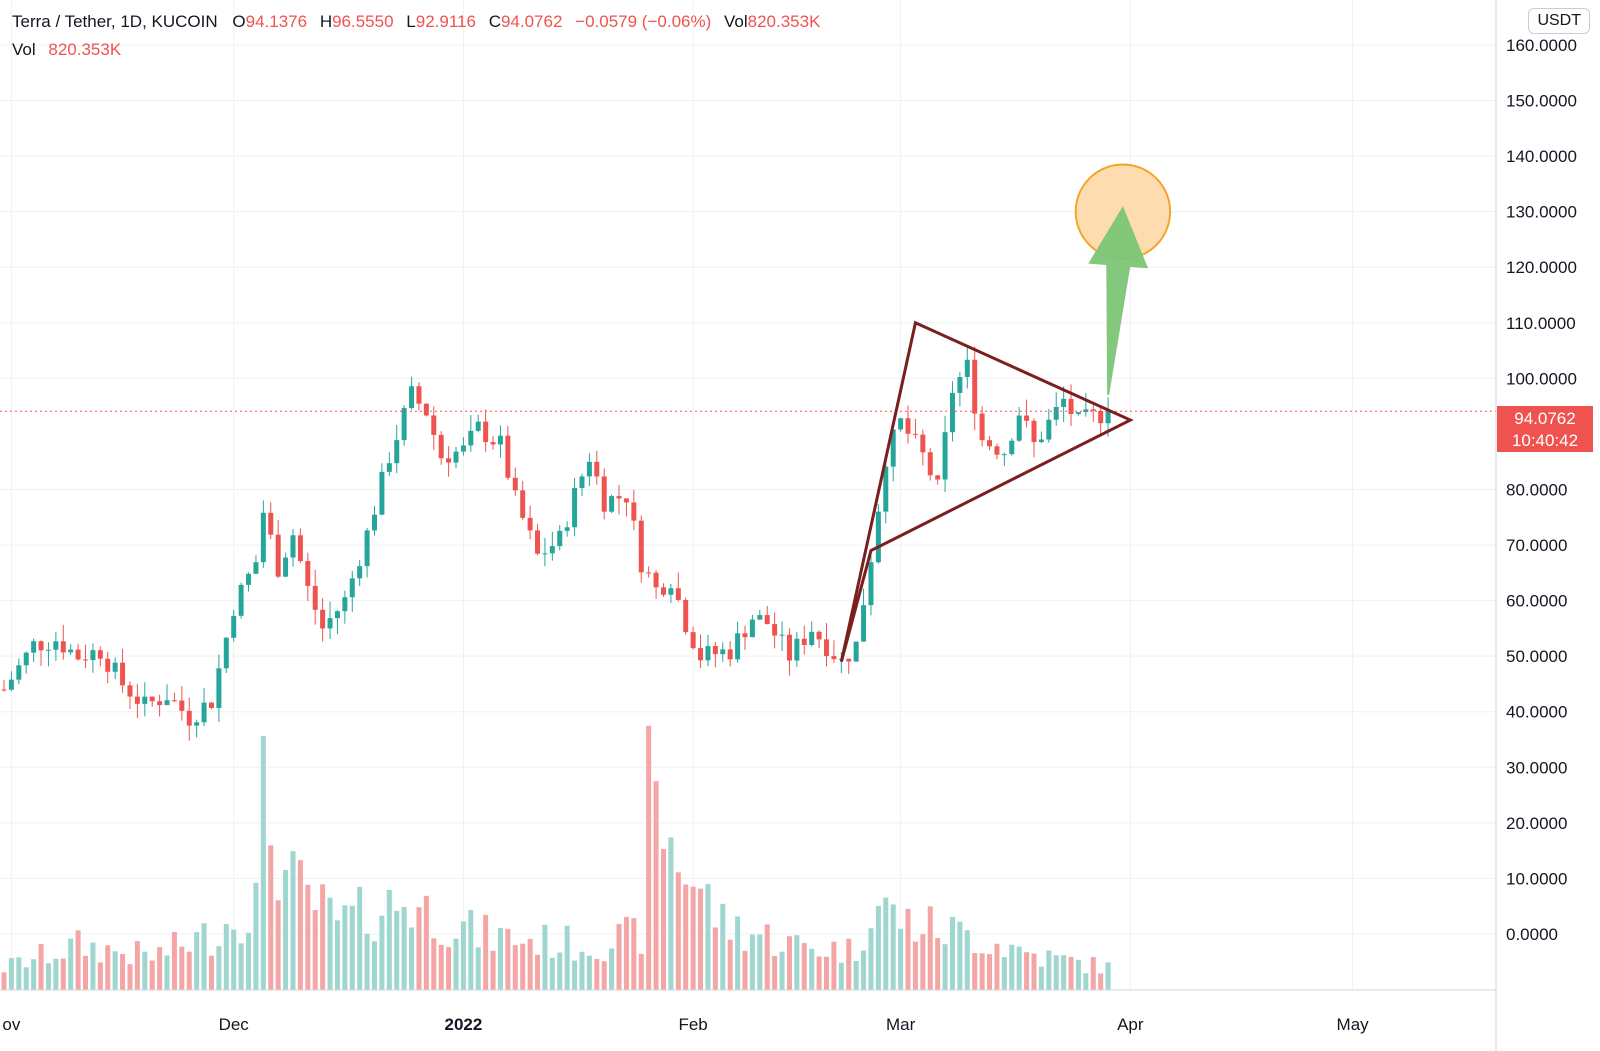 This screenshot has height=1051, width=1600. I want to click on y-tick-label: 40.0000, so click(1536, 712).